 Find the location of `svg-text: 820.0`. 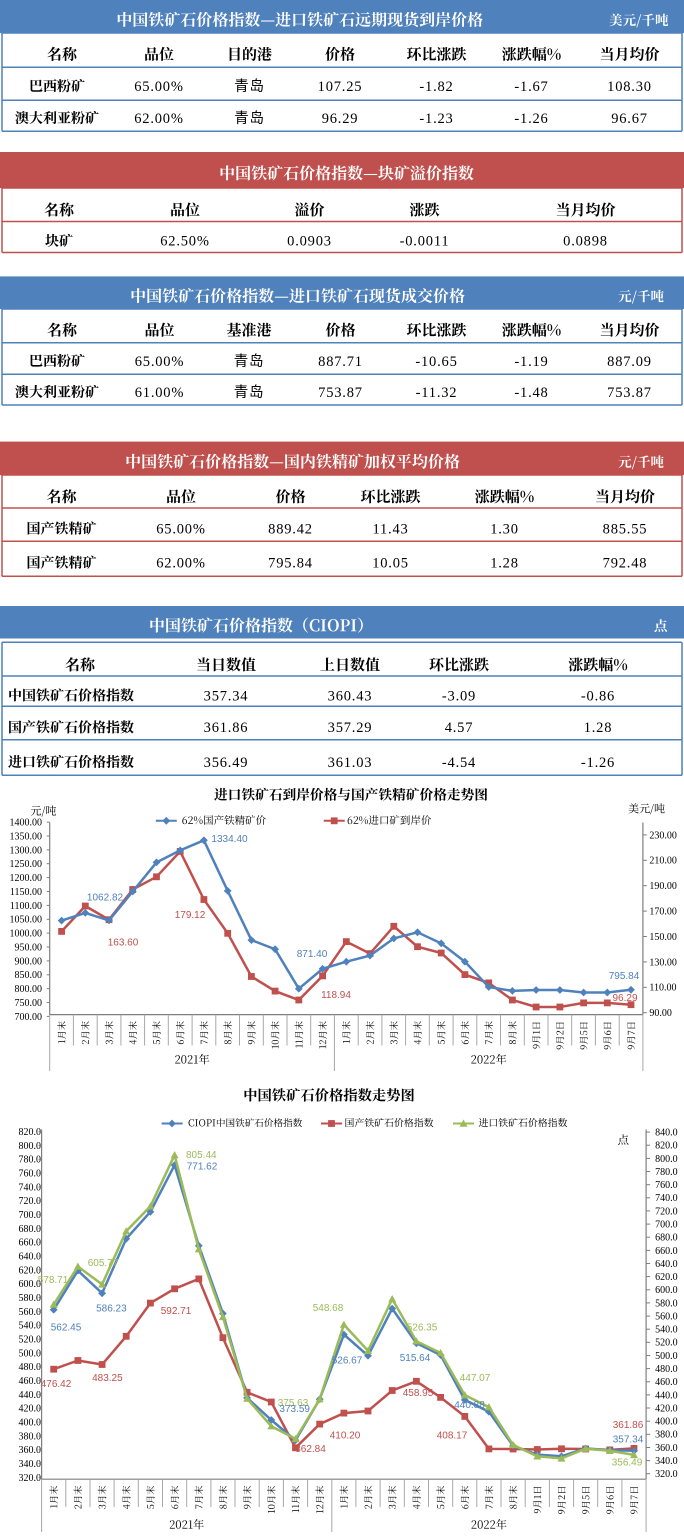

svg-text: 820.0 is located at coordinates (30, 1132).